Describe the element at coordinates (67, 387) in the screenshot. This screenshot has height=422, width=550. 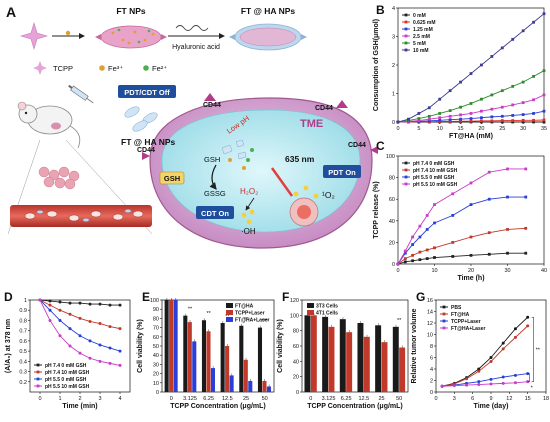
I see `legend-label-d-3: pH 5.5 10 mM GSH` at that location.